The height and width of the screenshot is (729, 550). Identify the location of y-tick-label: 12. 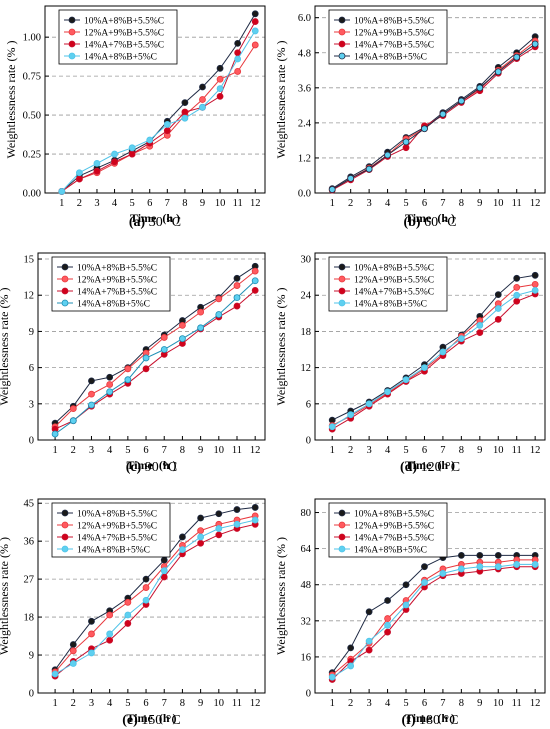
(306, 368).